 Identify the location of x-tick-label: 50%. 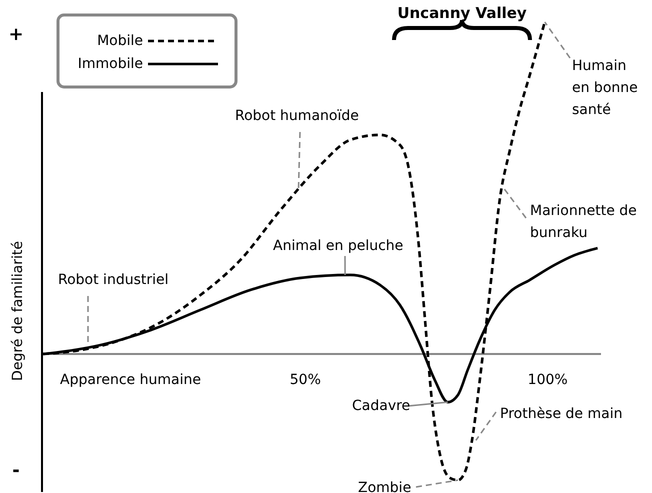
(305, 380).